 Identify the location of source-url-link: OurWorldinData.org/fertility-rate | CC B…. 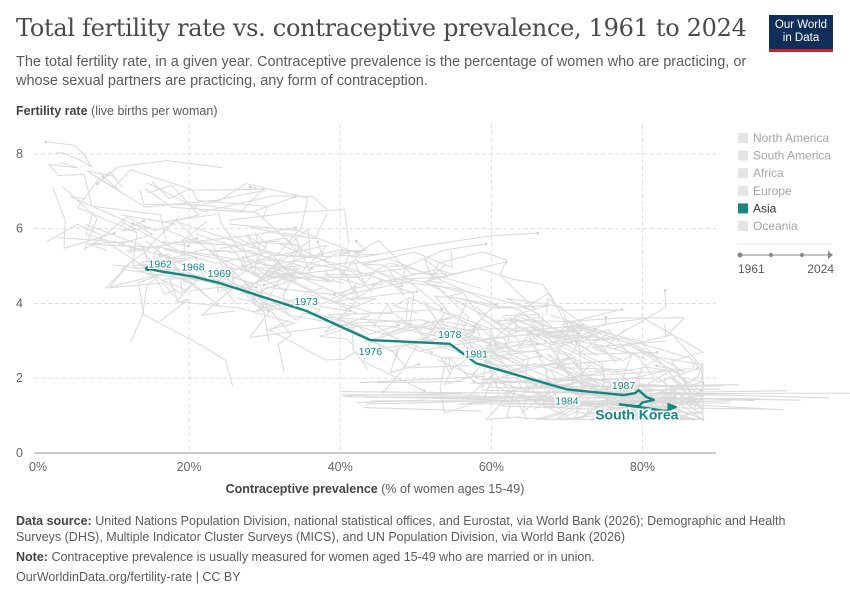
(128, 577).